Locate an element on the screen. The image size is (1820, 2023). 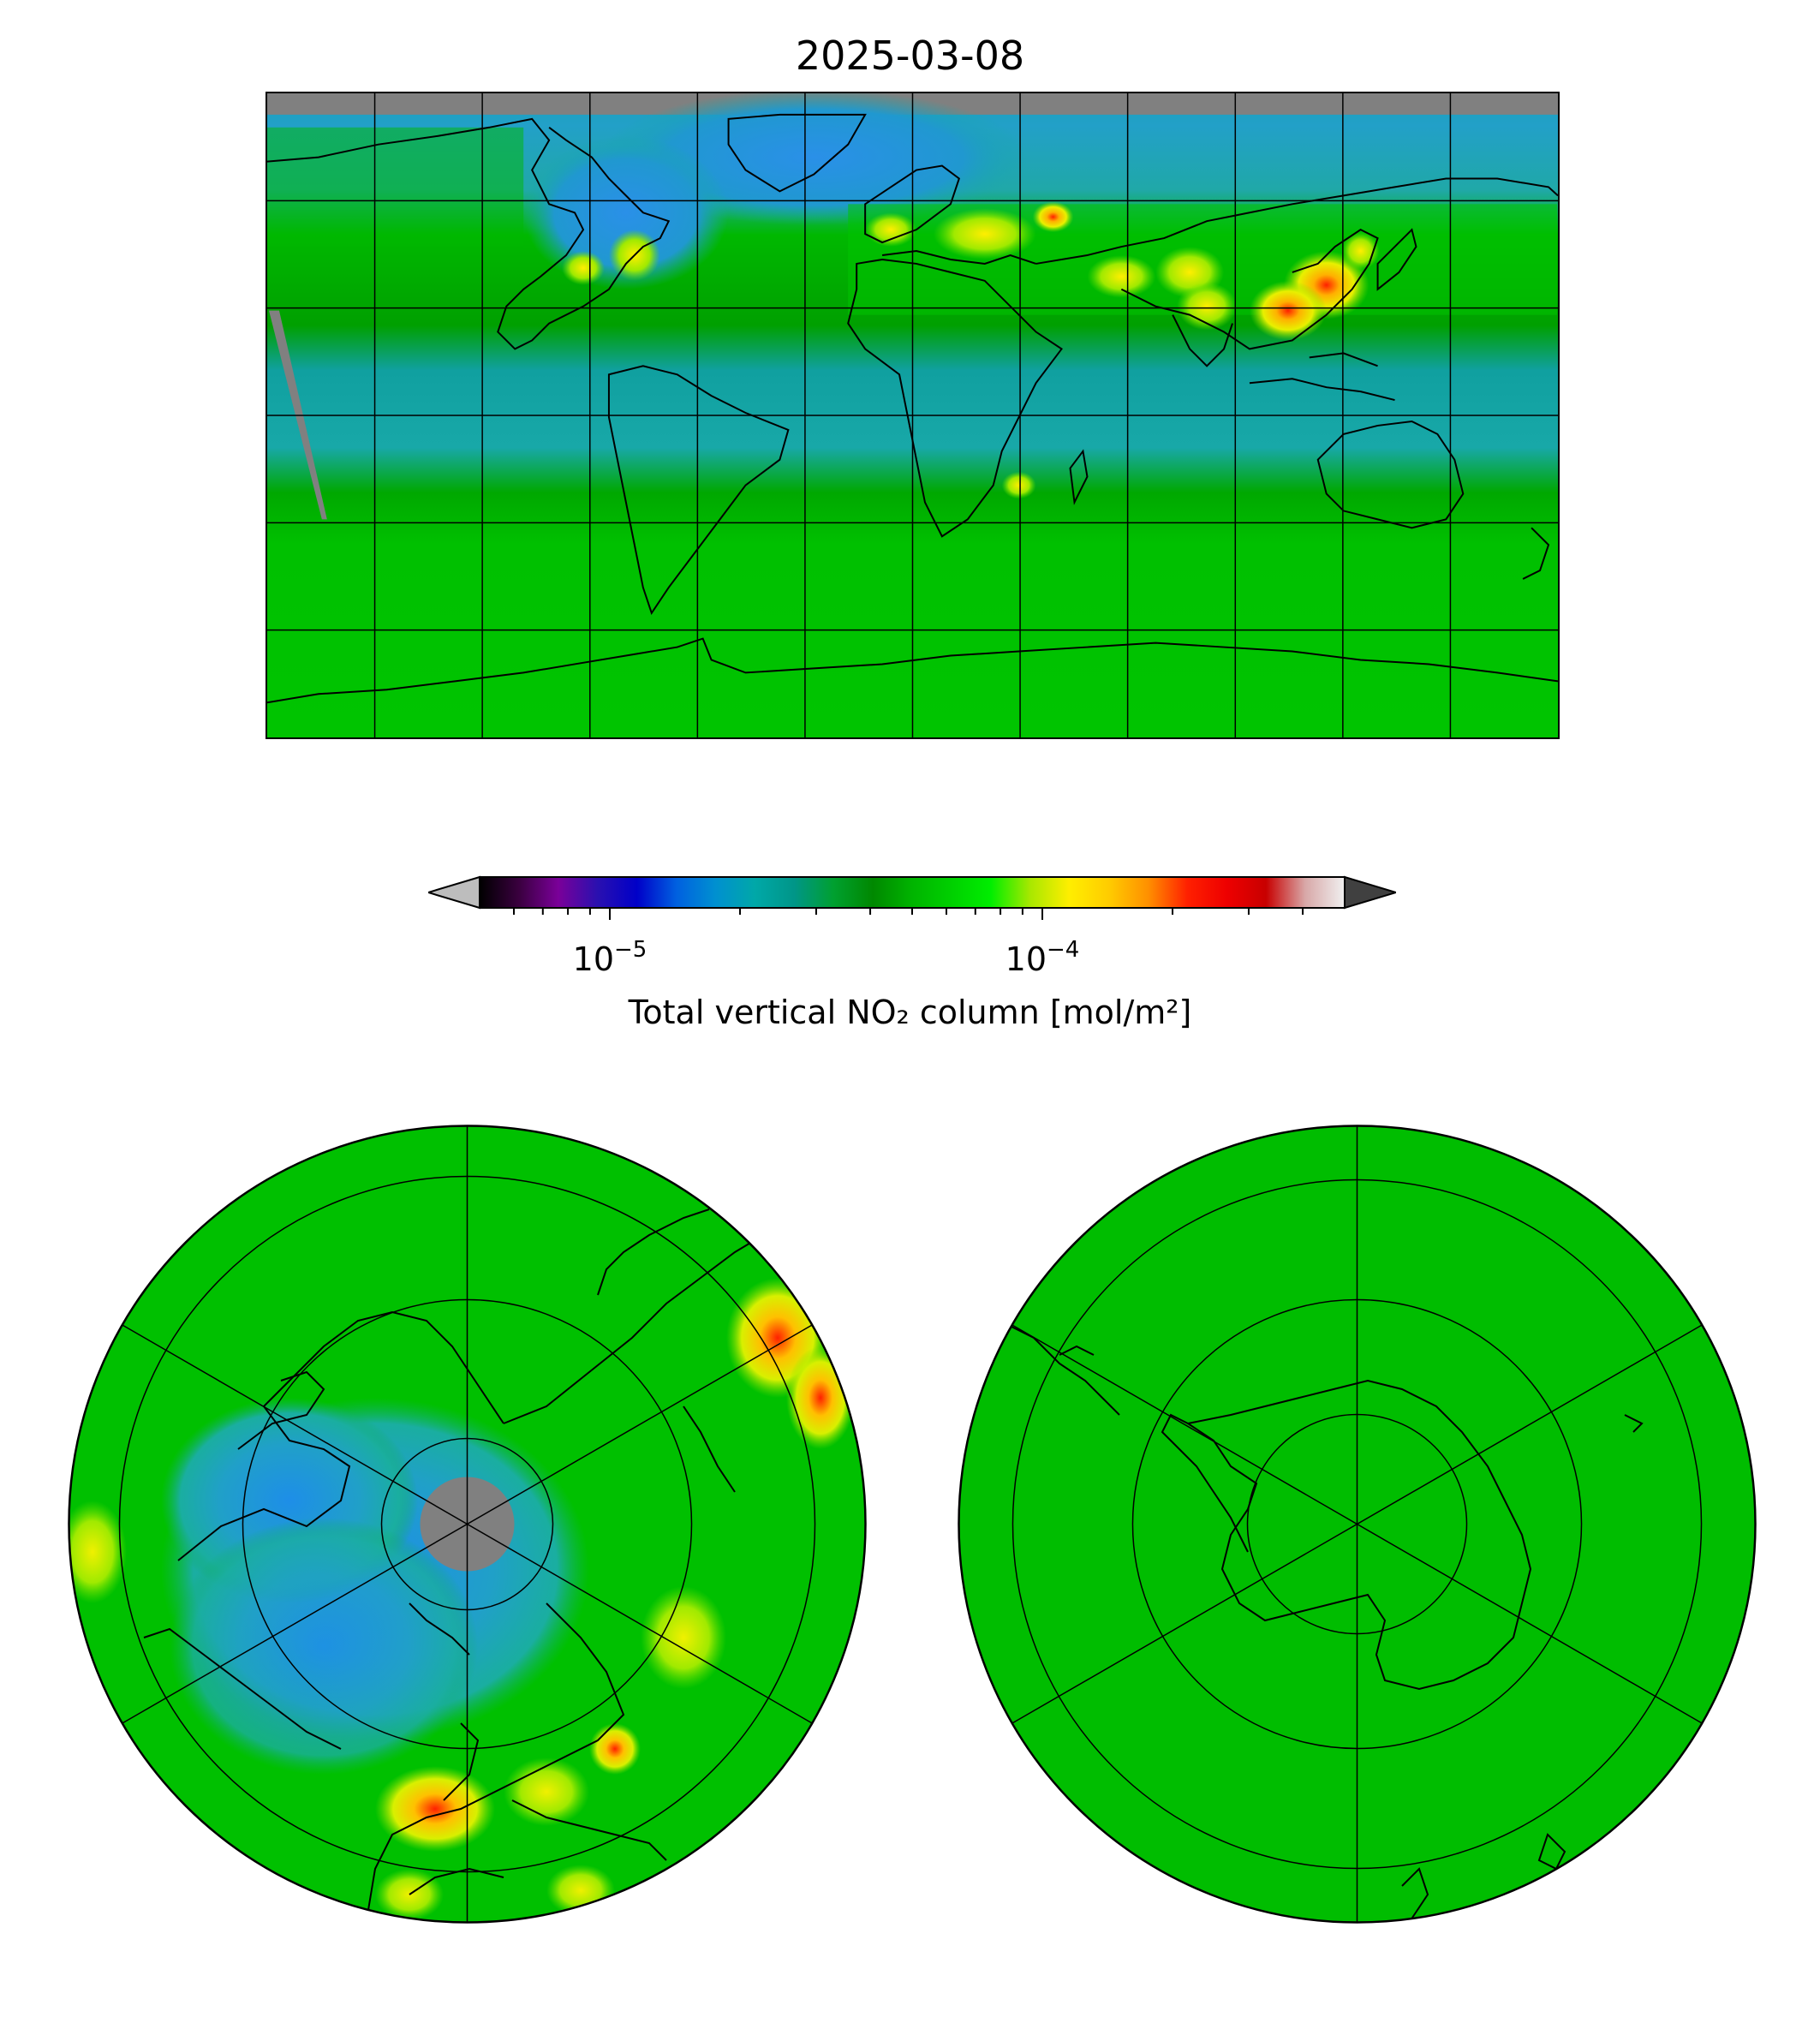
colorbar-over-arrow is located at coordinates (1370, 892).